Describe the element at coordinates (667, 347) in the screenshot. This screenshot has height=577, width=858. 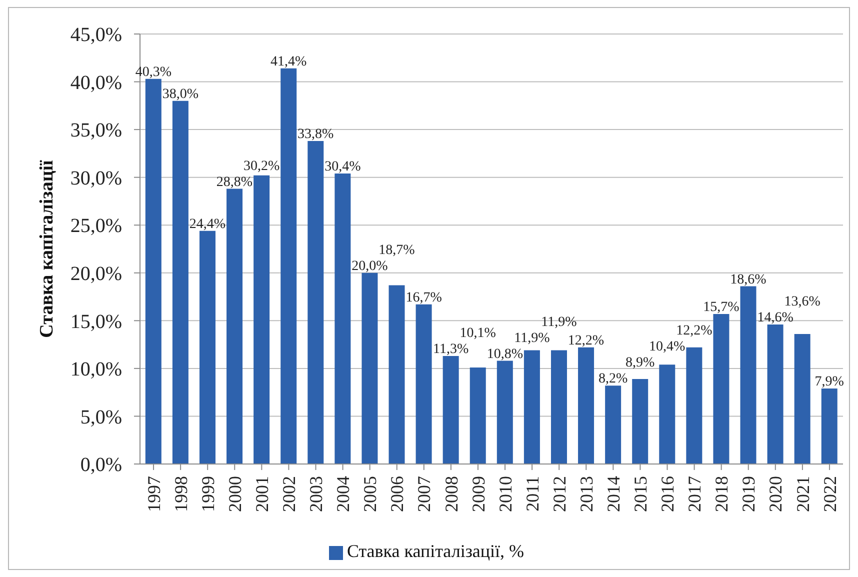
I see `data-label: 10,4%` at that location.